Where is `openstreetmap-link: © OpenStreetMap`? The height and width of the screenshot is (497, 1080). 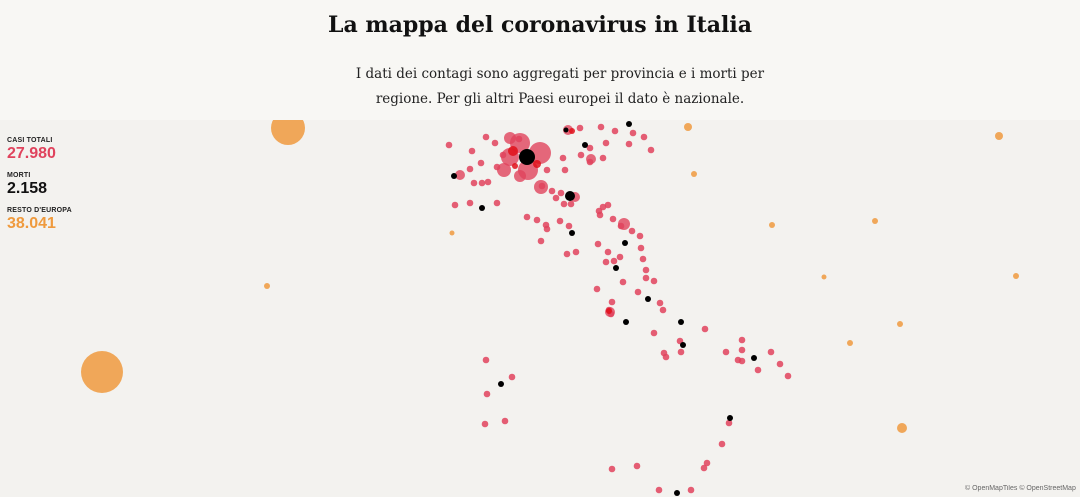
openstreetmap-link: © OpenStreetMap is located at coordinates (1047, 488).